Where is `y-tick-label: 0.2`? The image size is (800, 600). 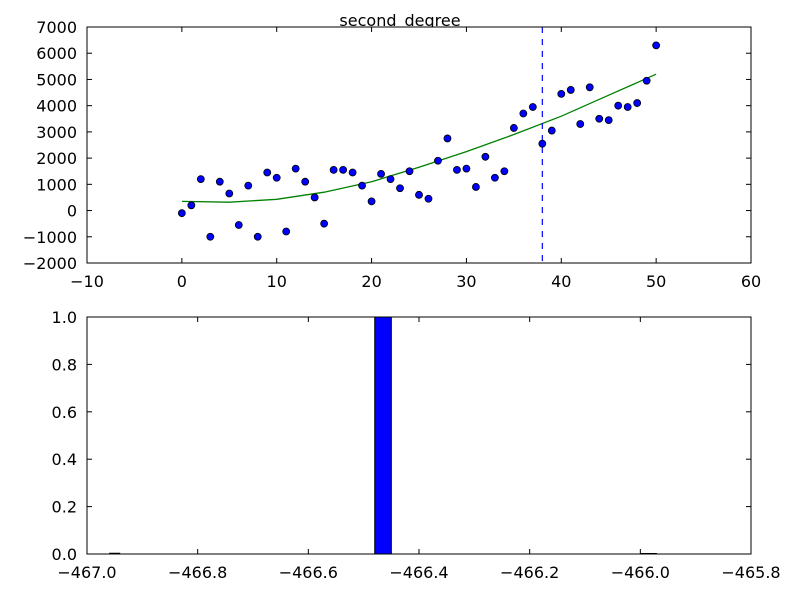
y-tick-label: 0.2 is located at coordinates (64, 507).